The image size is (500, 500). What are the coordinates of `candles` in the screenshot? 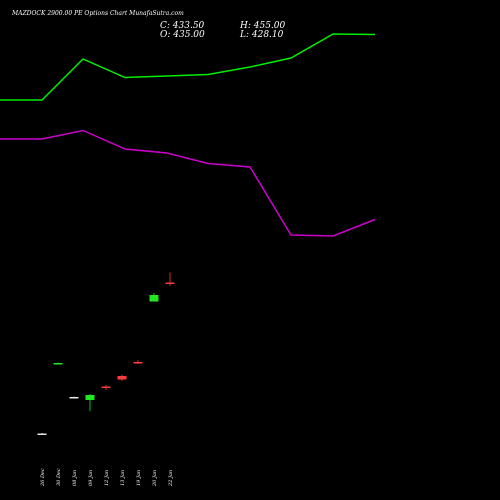 It's located at (106, 353).